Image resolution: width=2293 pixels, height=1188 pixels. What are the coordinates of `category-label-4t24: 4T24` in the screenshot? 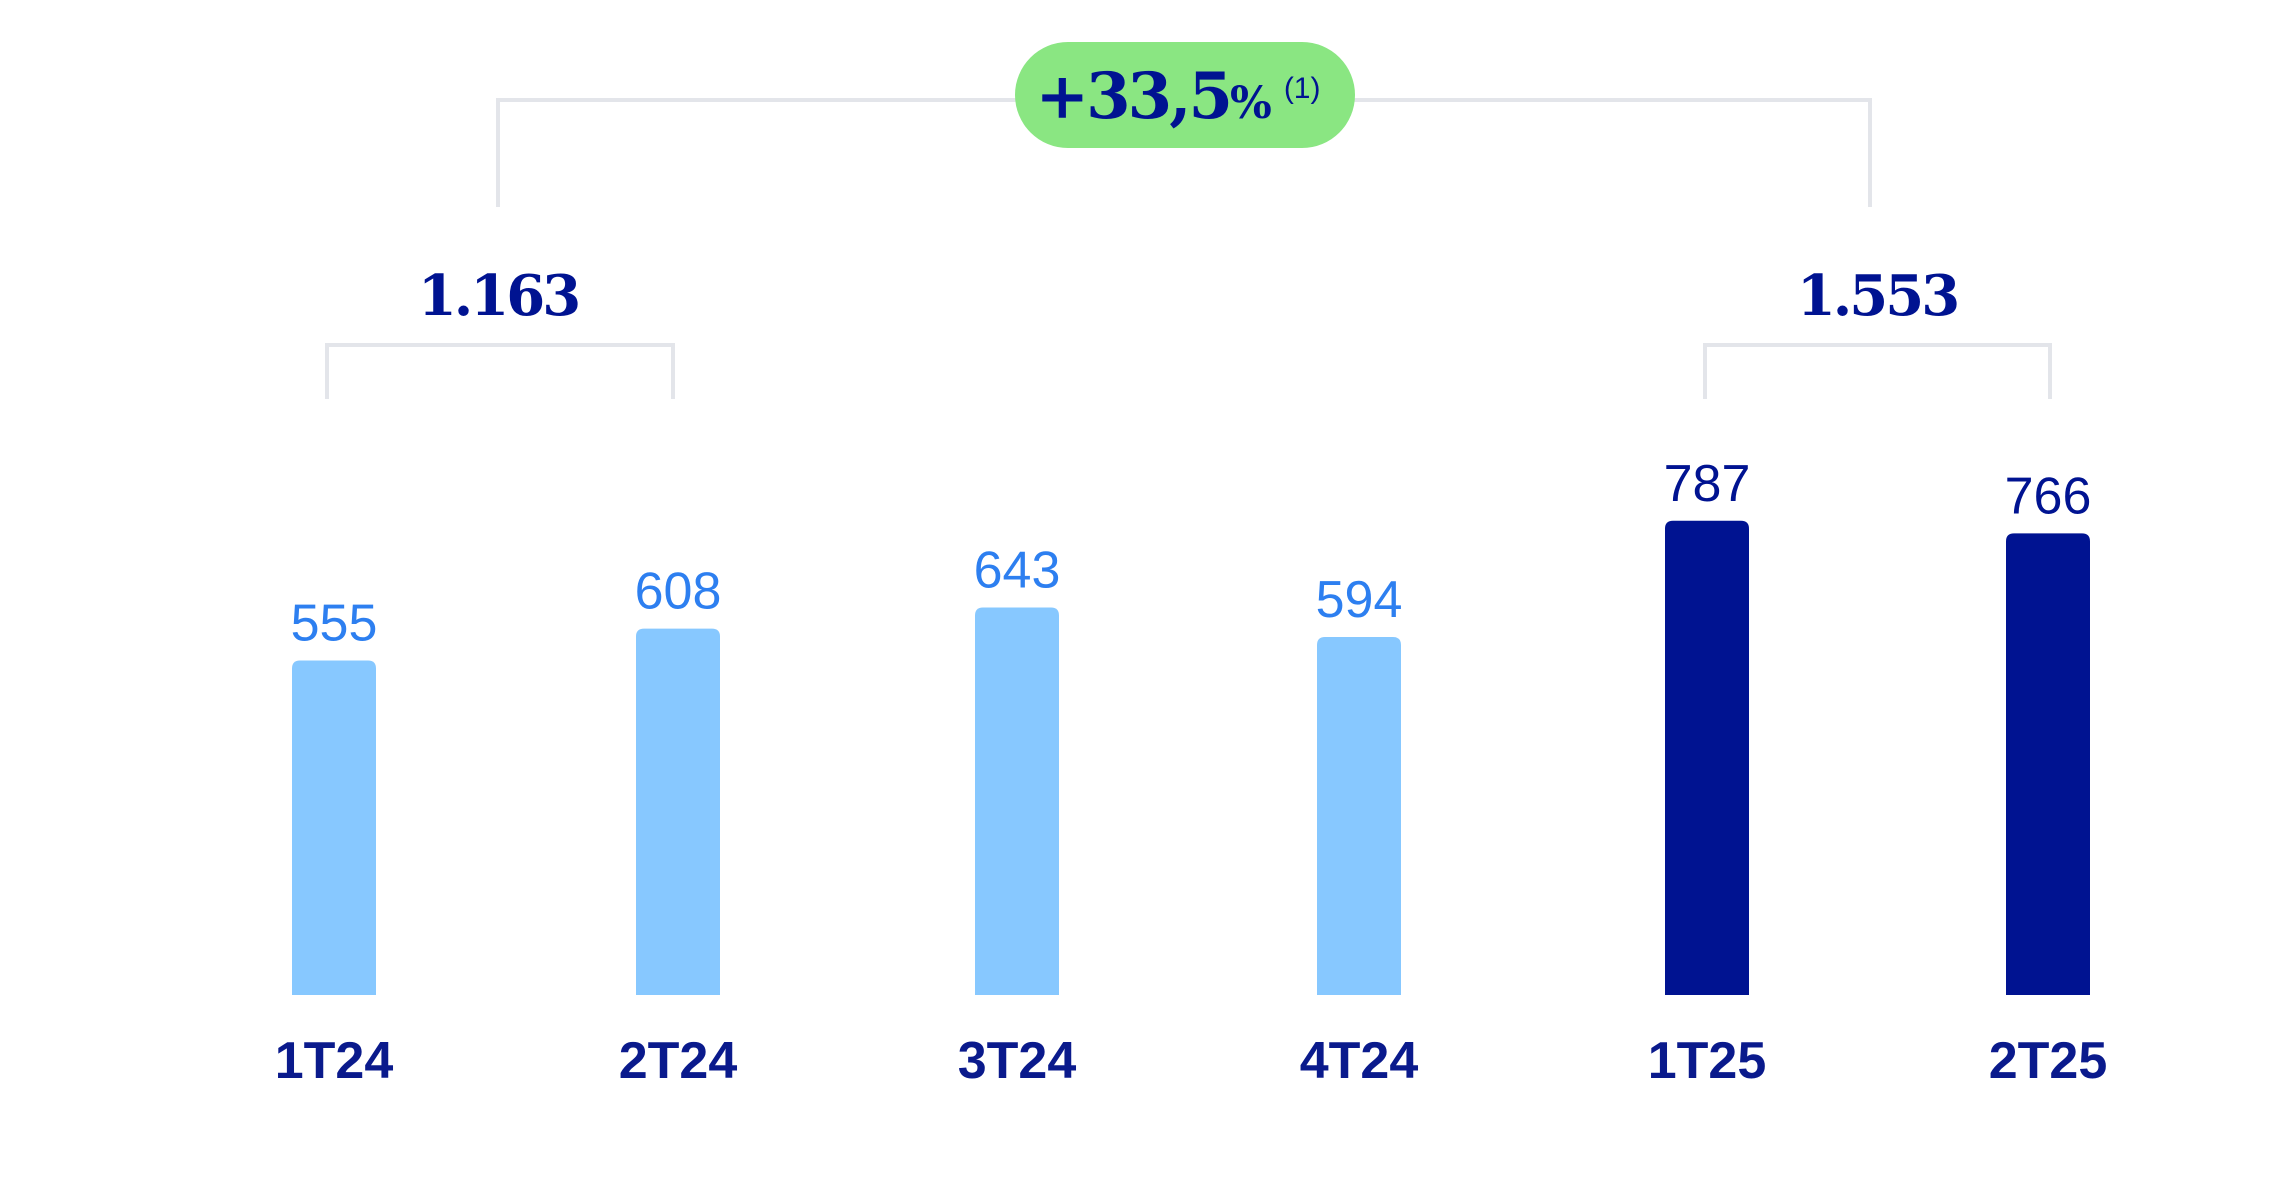 It's located at (1359, 1061).